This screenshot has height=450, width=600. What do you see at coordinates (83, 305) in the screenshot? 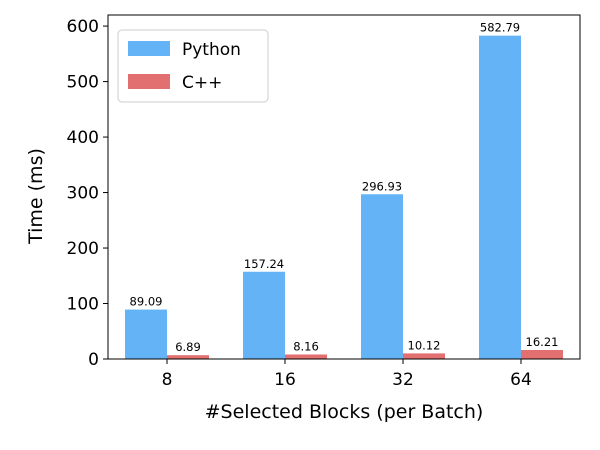
I see `y-tick-label-100: 100` at bounding box center [83, 305].